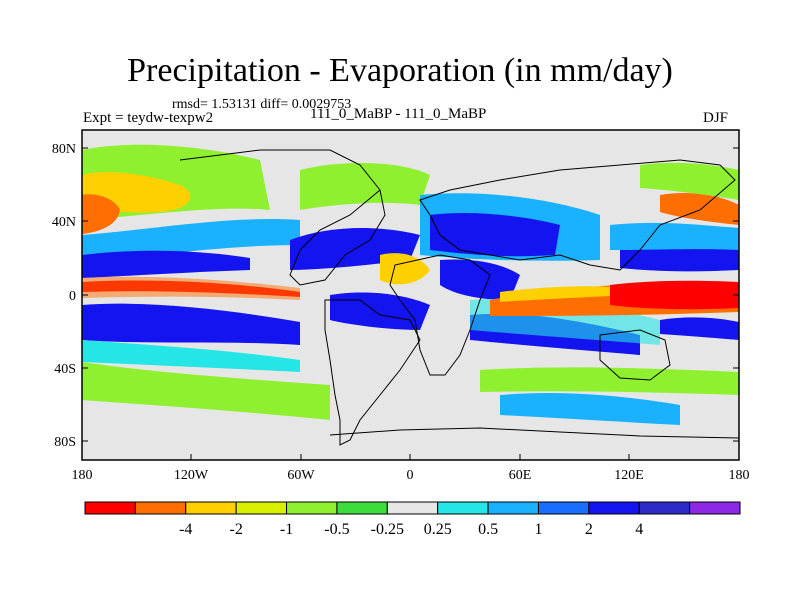 The width and height of the screenshot is (800, 600). Describe the element at coordinates (191, 288) in the screenshot. I see `contour-region-orange-epac` at that location.